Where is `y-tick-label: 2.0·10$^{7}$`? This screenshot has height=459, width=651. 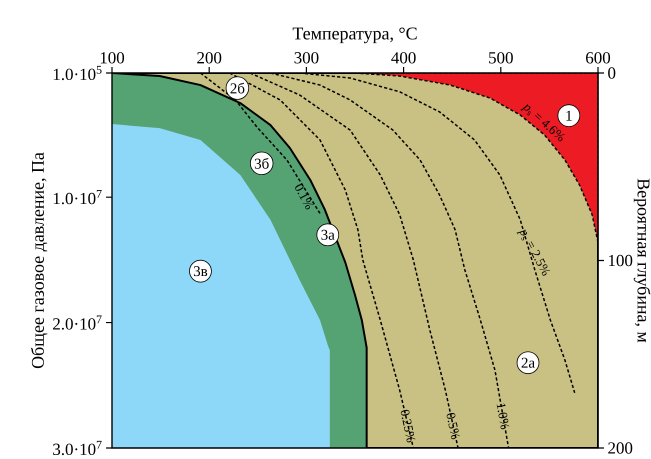 y-tick-label: 2.0·10$^{7}$ is located at coordinates (77, 322).